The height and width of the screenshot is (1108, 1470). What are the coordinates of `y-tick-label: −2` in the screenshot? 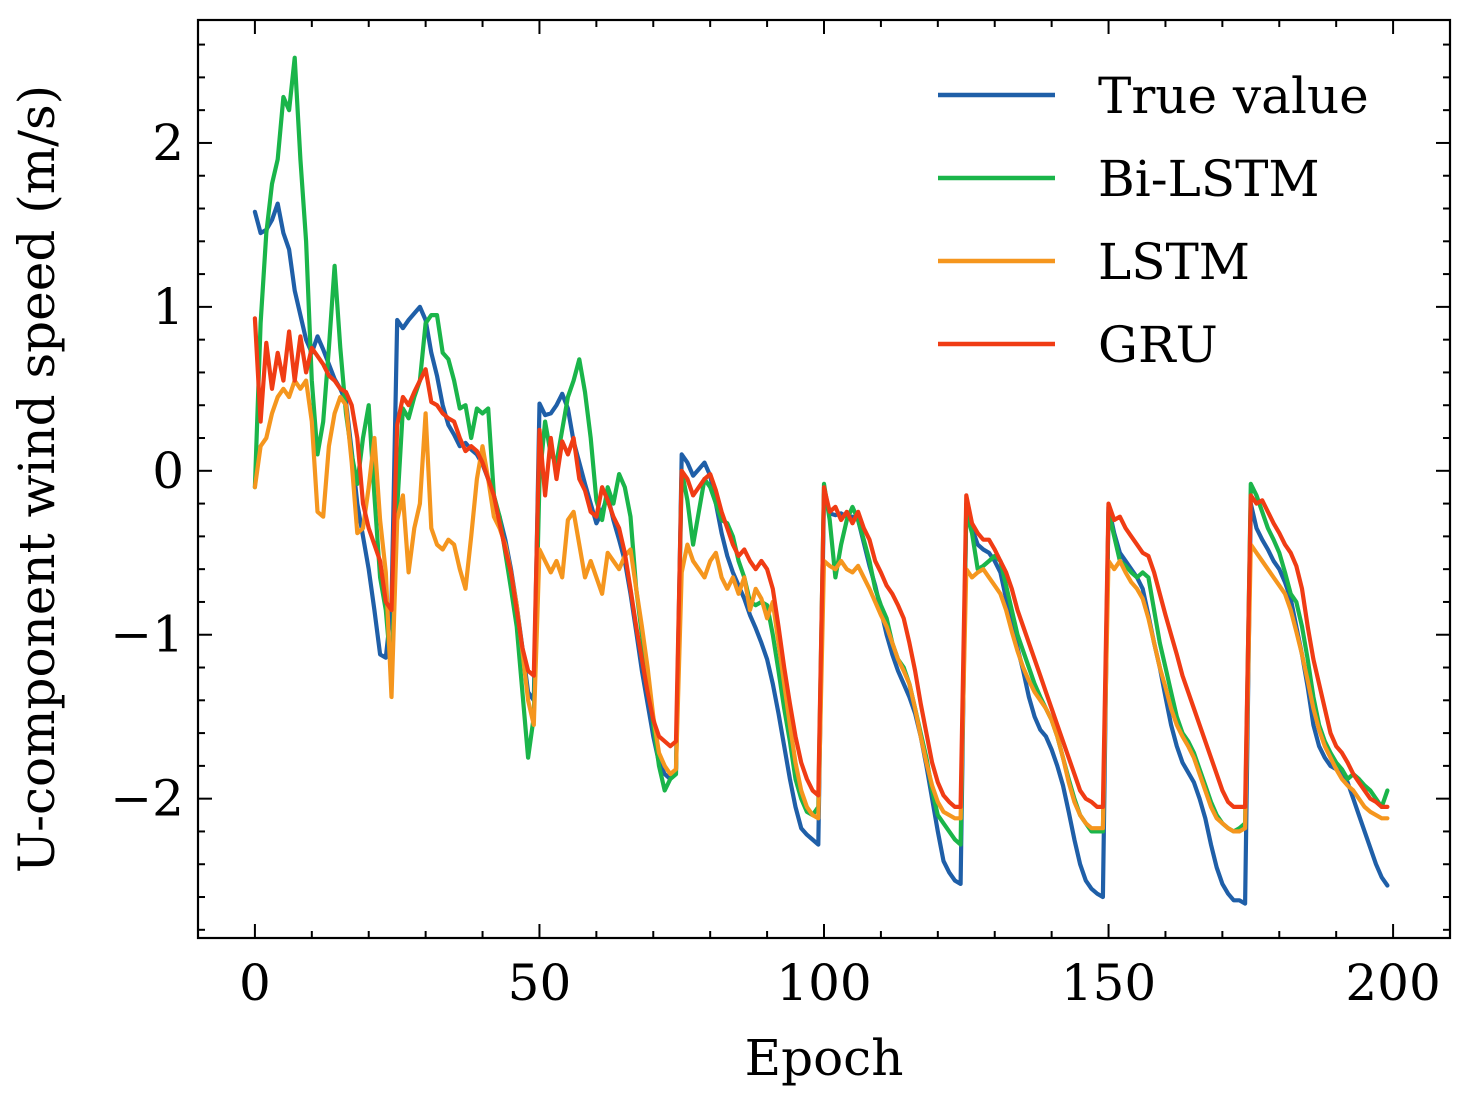 It's located at (147, 799).